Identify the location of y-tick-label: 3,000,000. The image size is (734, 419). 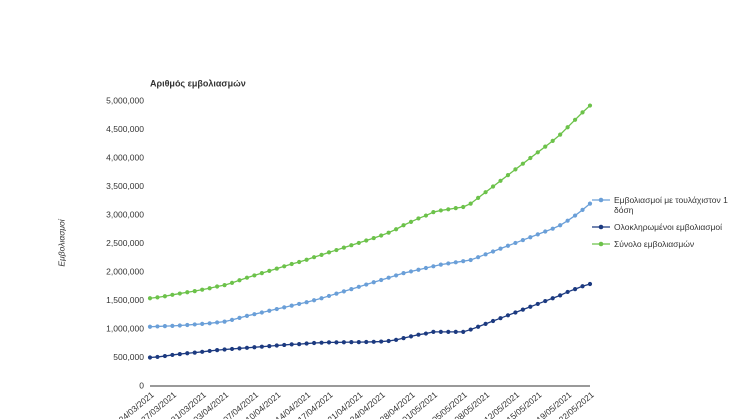
(125, 214).